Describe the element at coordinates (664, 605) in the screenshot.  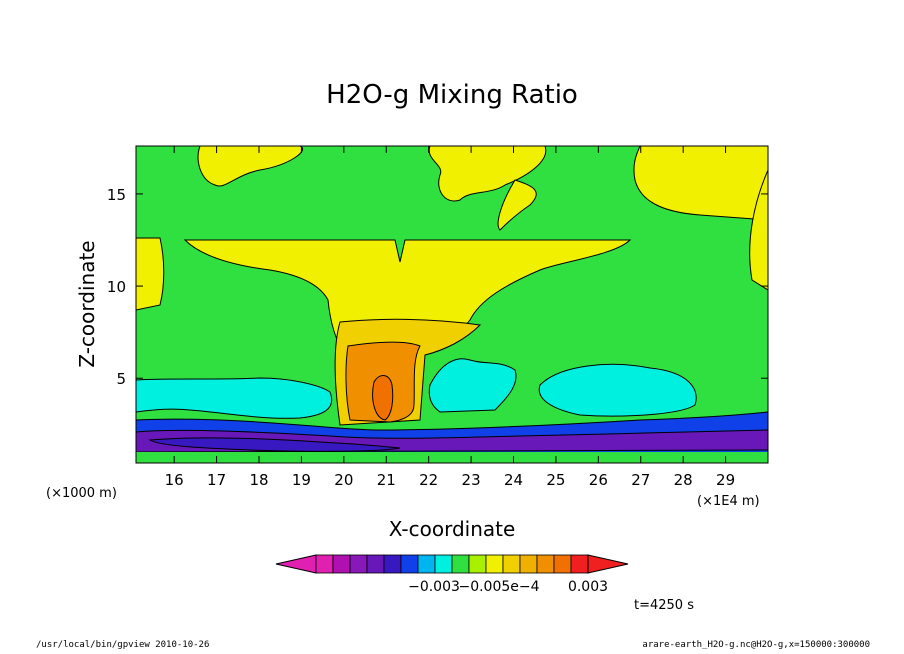
I see `time-label: t=4250 s` at that location.